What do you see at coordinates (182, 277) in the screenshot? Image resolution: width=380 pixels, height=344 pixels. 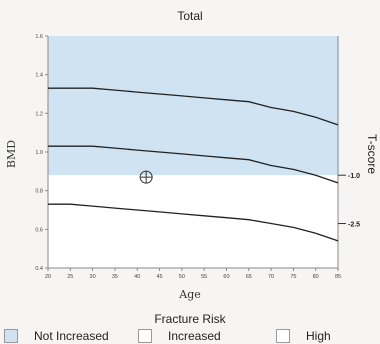 I see `x-tick-label: 50` at bounding box center [182, 277].